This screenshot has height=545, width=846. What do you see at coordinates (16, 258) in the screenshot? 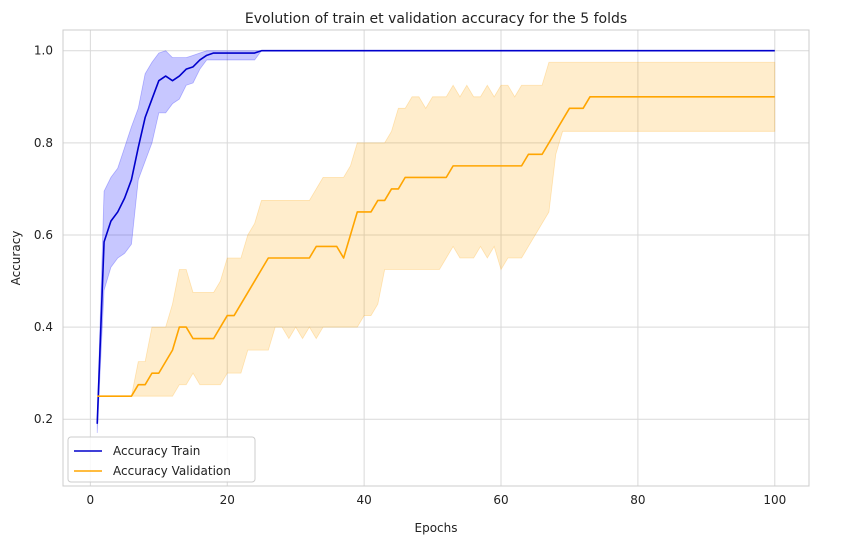
I see `y-axis-label: Accuracy` at bounding box center [16, 258].